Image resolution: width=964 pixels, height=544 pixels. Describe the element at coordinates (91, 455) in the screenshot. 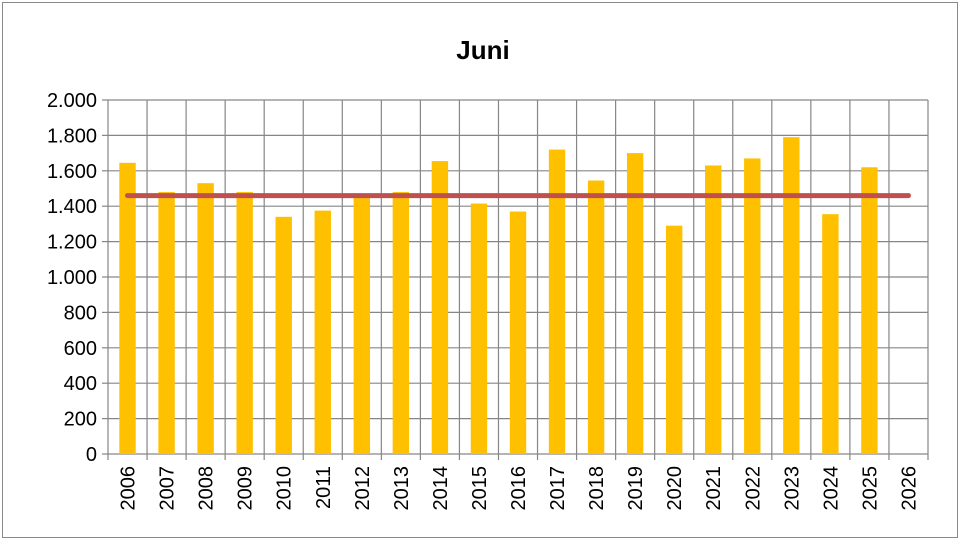

I see `y-tick-label: 0` at that location.